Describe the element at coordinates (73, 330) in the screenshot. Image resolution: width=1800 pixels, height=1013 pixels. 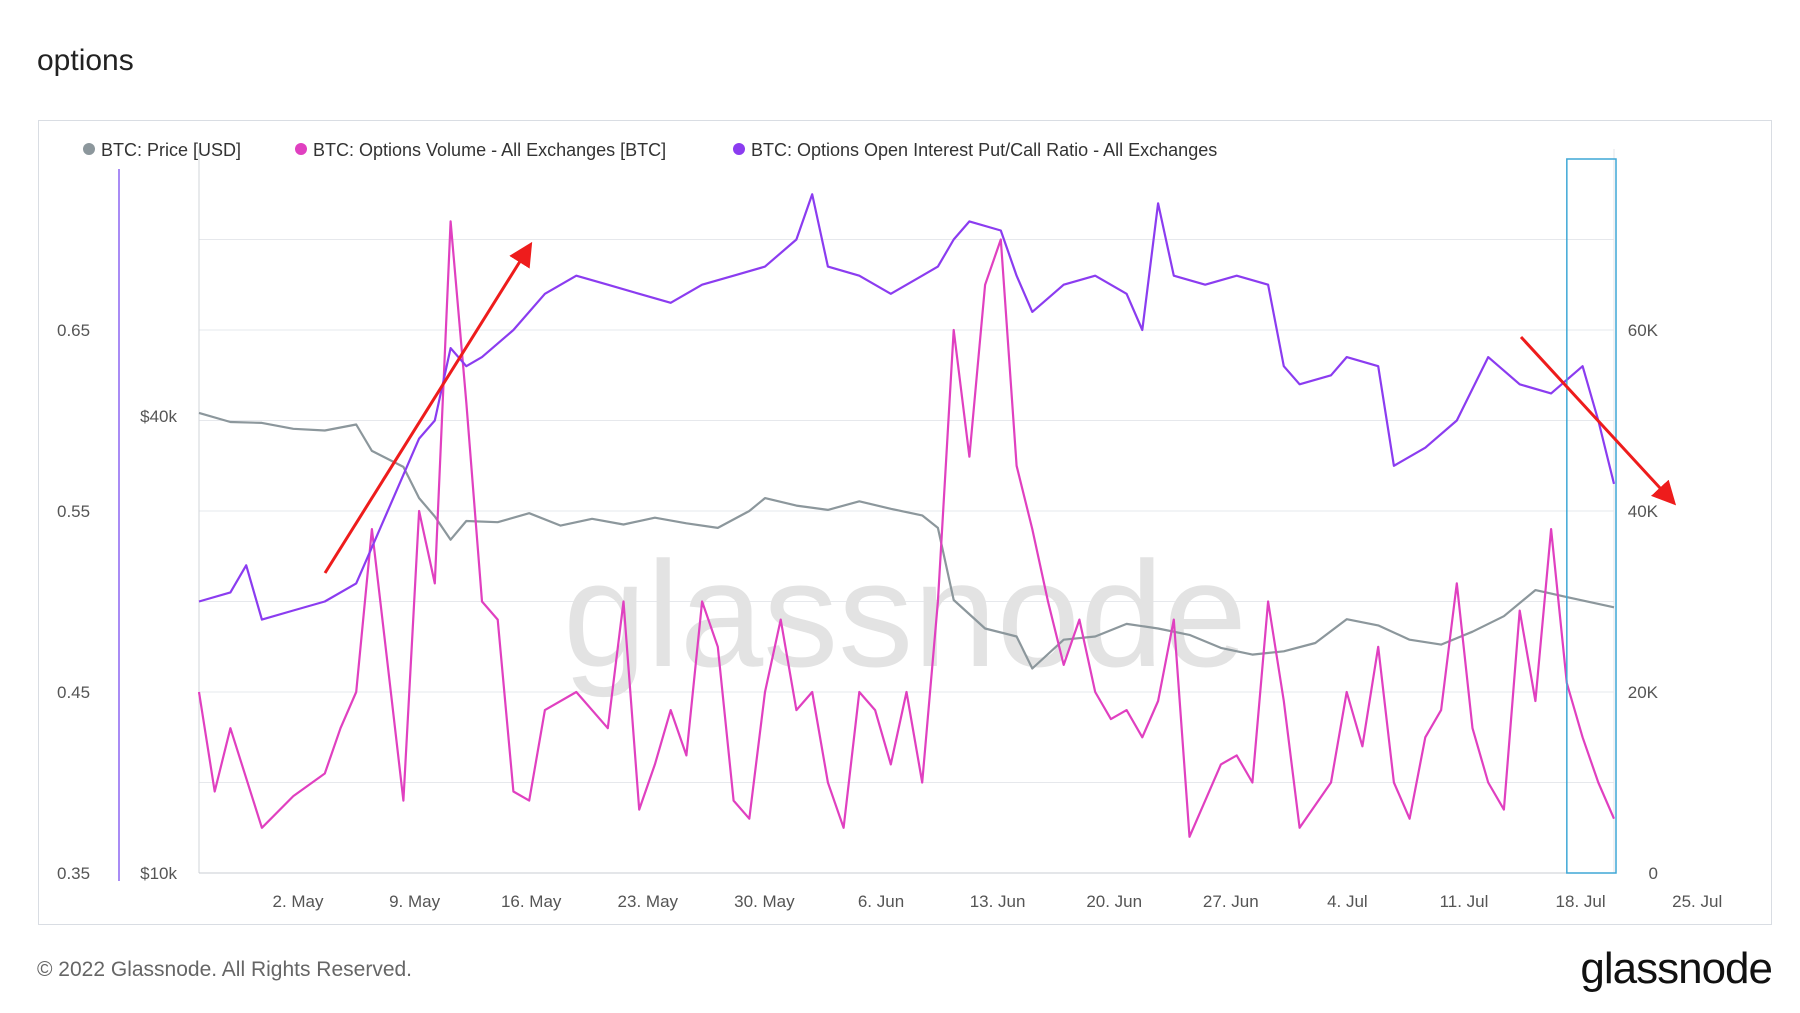
I see `left-axis-tick-label: 0.65` at that location.